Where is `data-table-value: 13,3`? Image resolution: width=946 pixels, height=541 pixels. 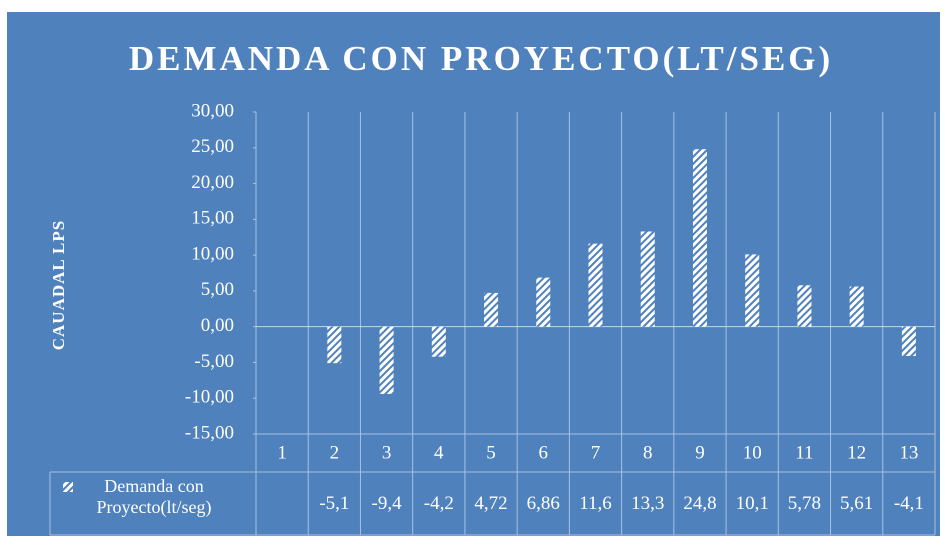
data-table-value: 13,3 is located at coordinates (647, 503).